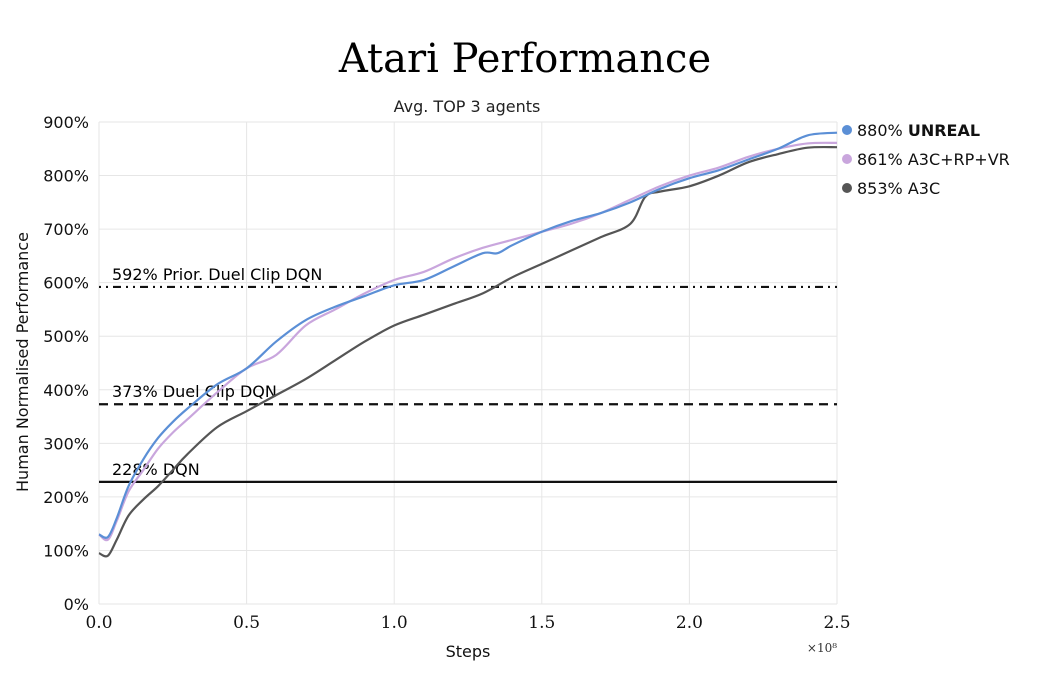  I want to click on y-tick-label: 700%, so click(66, 229).